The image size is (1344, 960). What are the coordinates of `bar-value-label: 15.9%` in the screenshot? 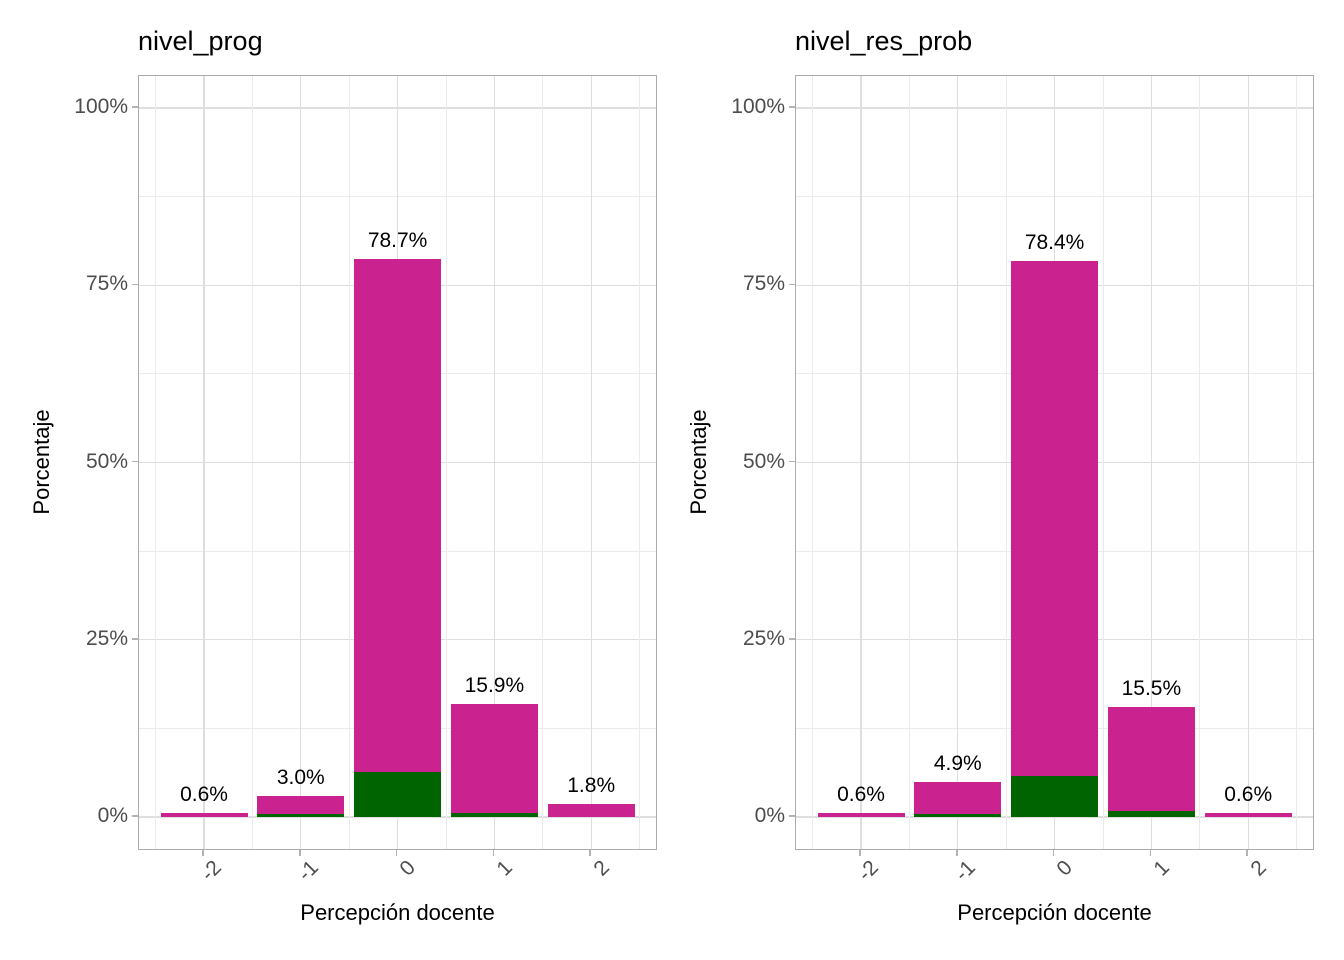 It's located at (494, 686).